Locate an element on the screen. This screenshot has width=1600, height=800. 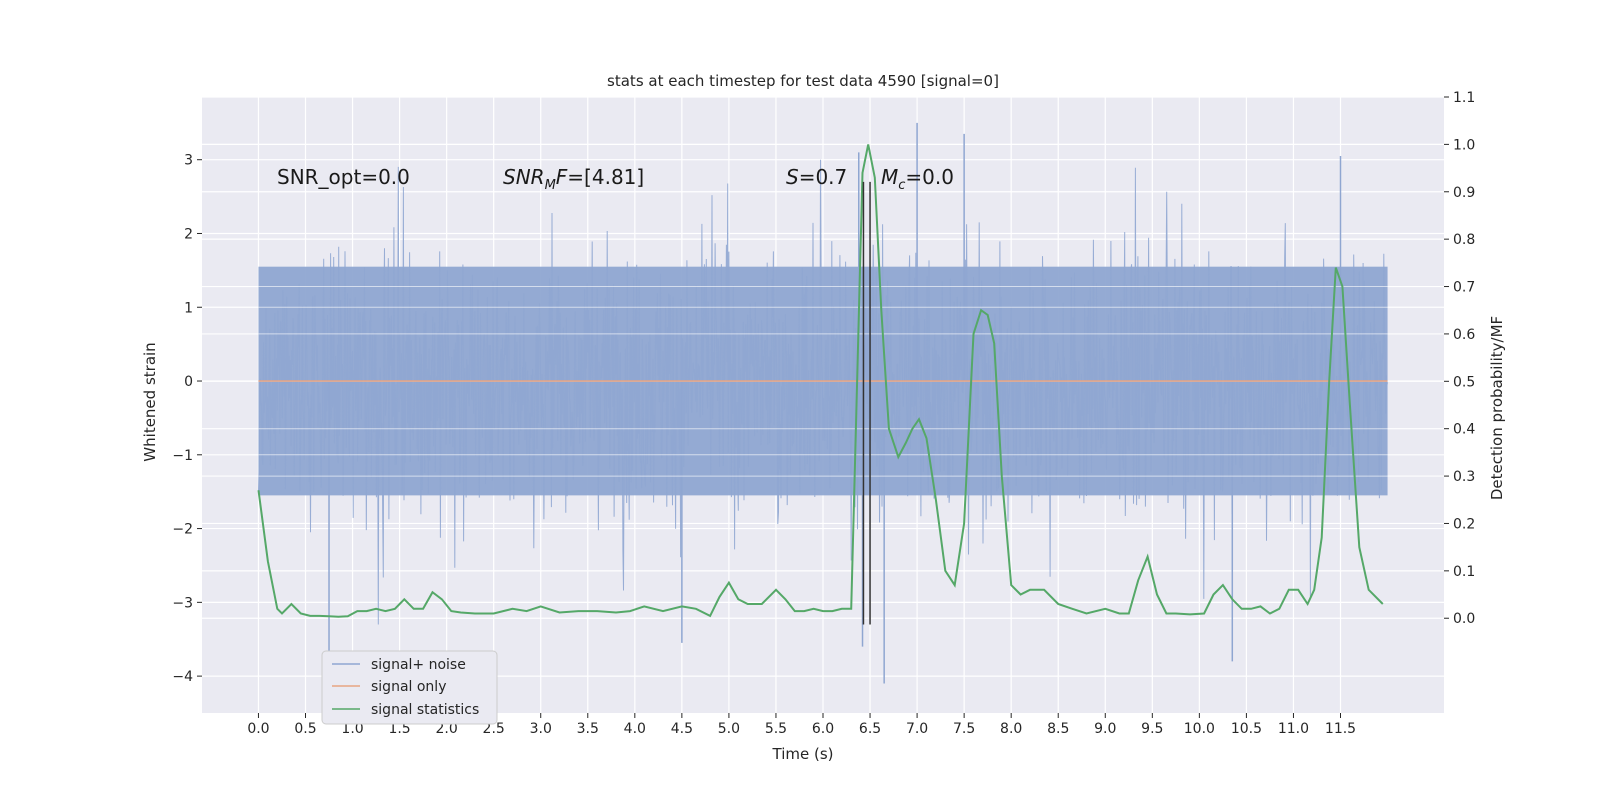
x-tick-label: 2.5 is located at coordinates (494, 729).